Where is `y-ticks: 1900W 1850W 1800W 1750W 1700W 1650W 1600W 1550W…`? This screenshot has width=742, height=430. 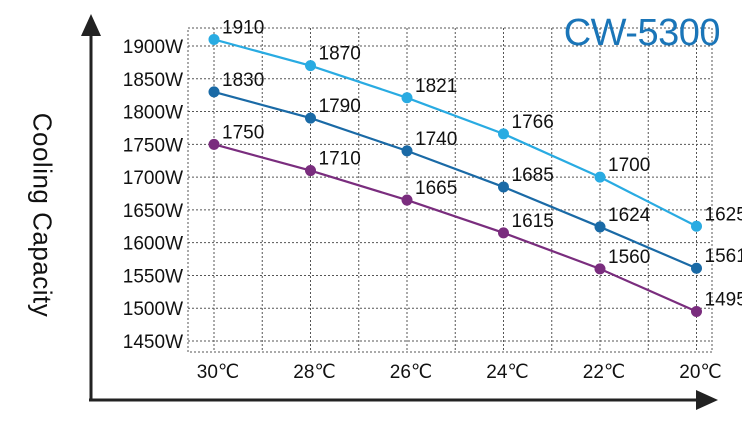
y-ticks: 1900W 1850W 1800W 1750W 1700W 1650W 1600W 1550W… is located at coordinates (153, 195).